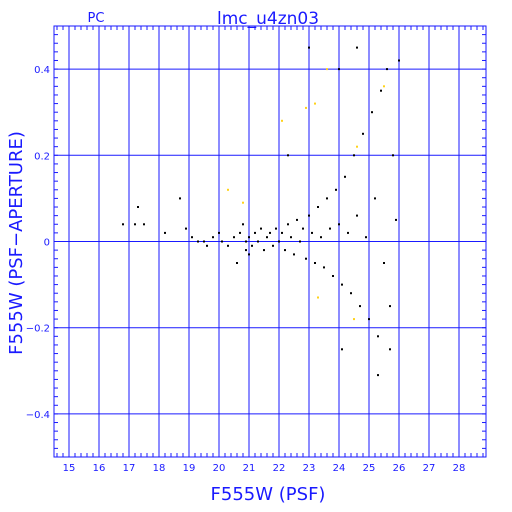 This screenshot has height=512, width=512. I want to click on x-tick-label: 23, so click(309, 468).